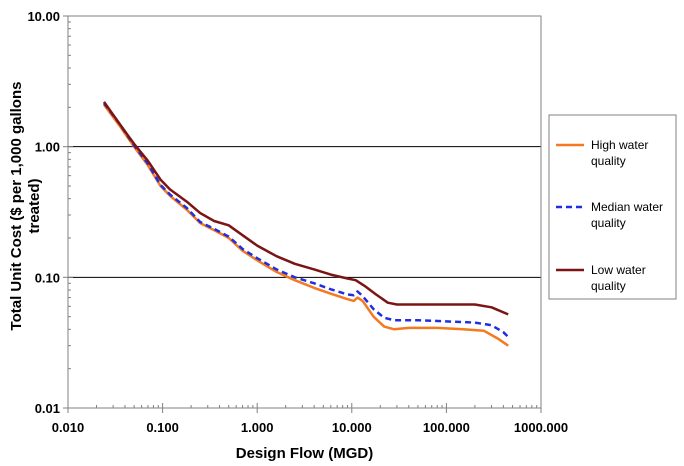 This screenshot has width=684, height=466. What do you see at coordinates (43, 16) in the screenshot?
I see `y-tick-label: 10.00` at bounding box center [43, 16].